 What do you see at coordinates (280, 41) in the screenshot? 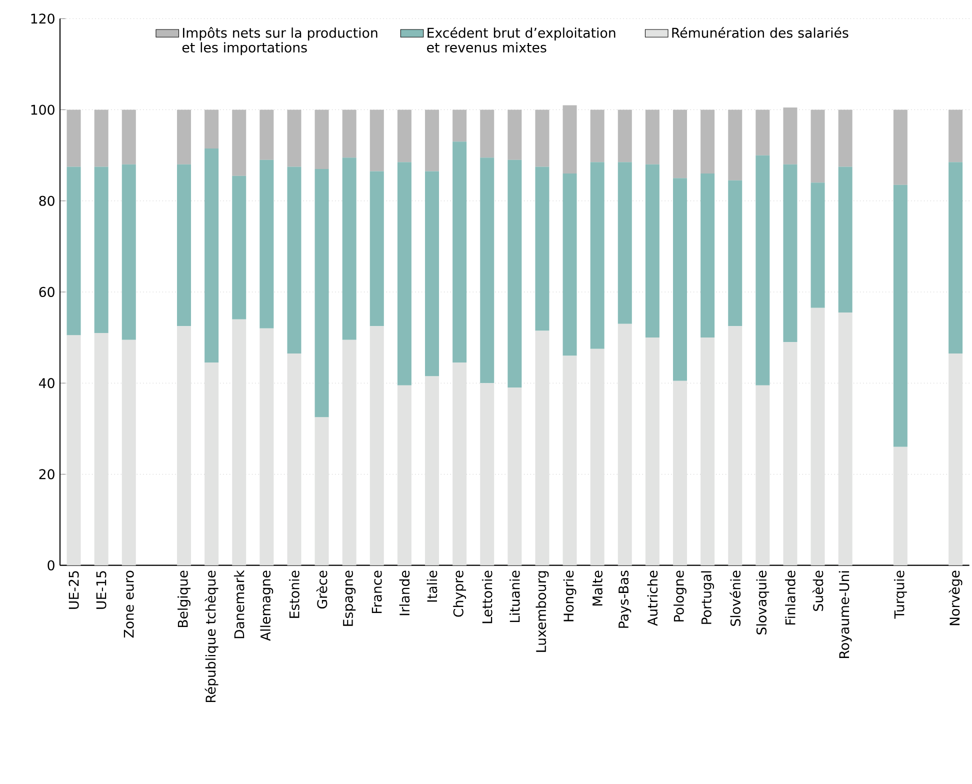
I see `legend-label: Impôts nets sur la production et les importations` at bounding box center [280, 41].